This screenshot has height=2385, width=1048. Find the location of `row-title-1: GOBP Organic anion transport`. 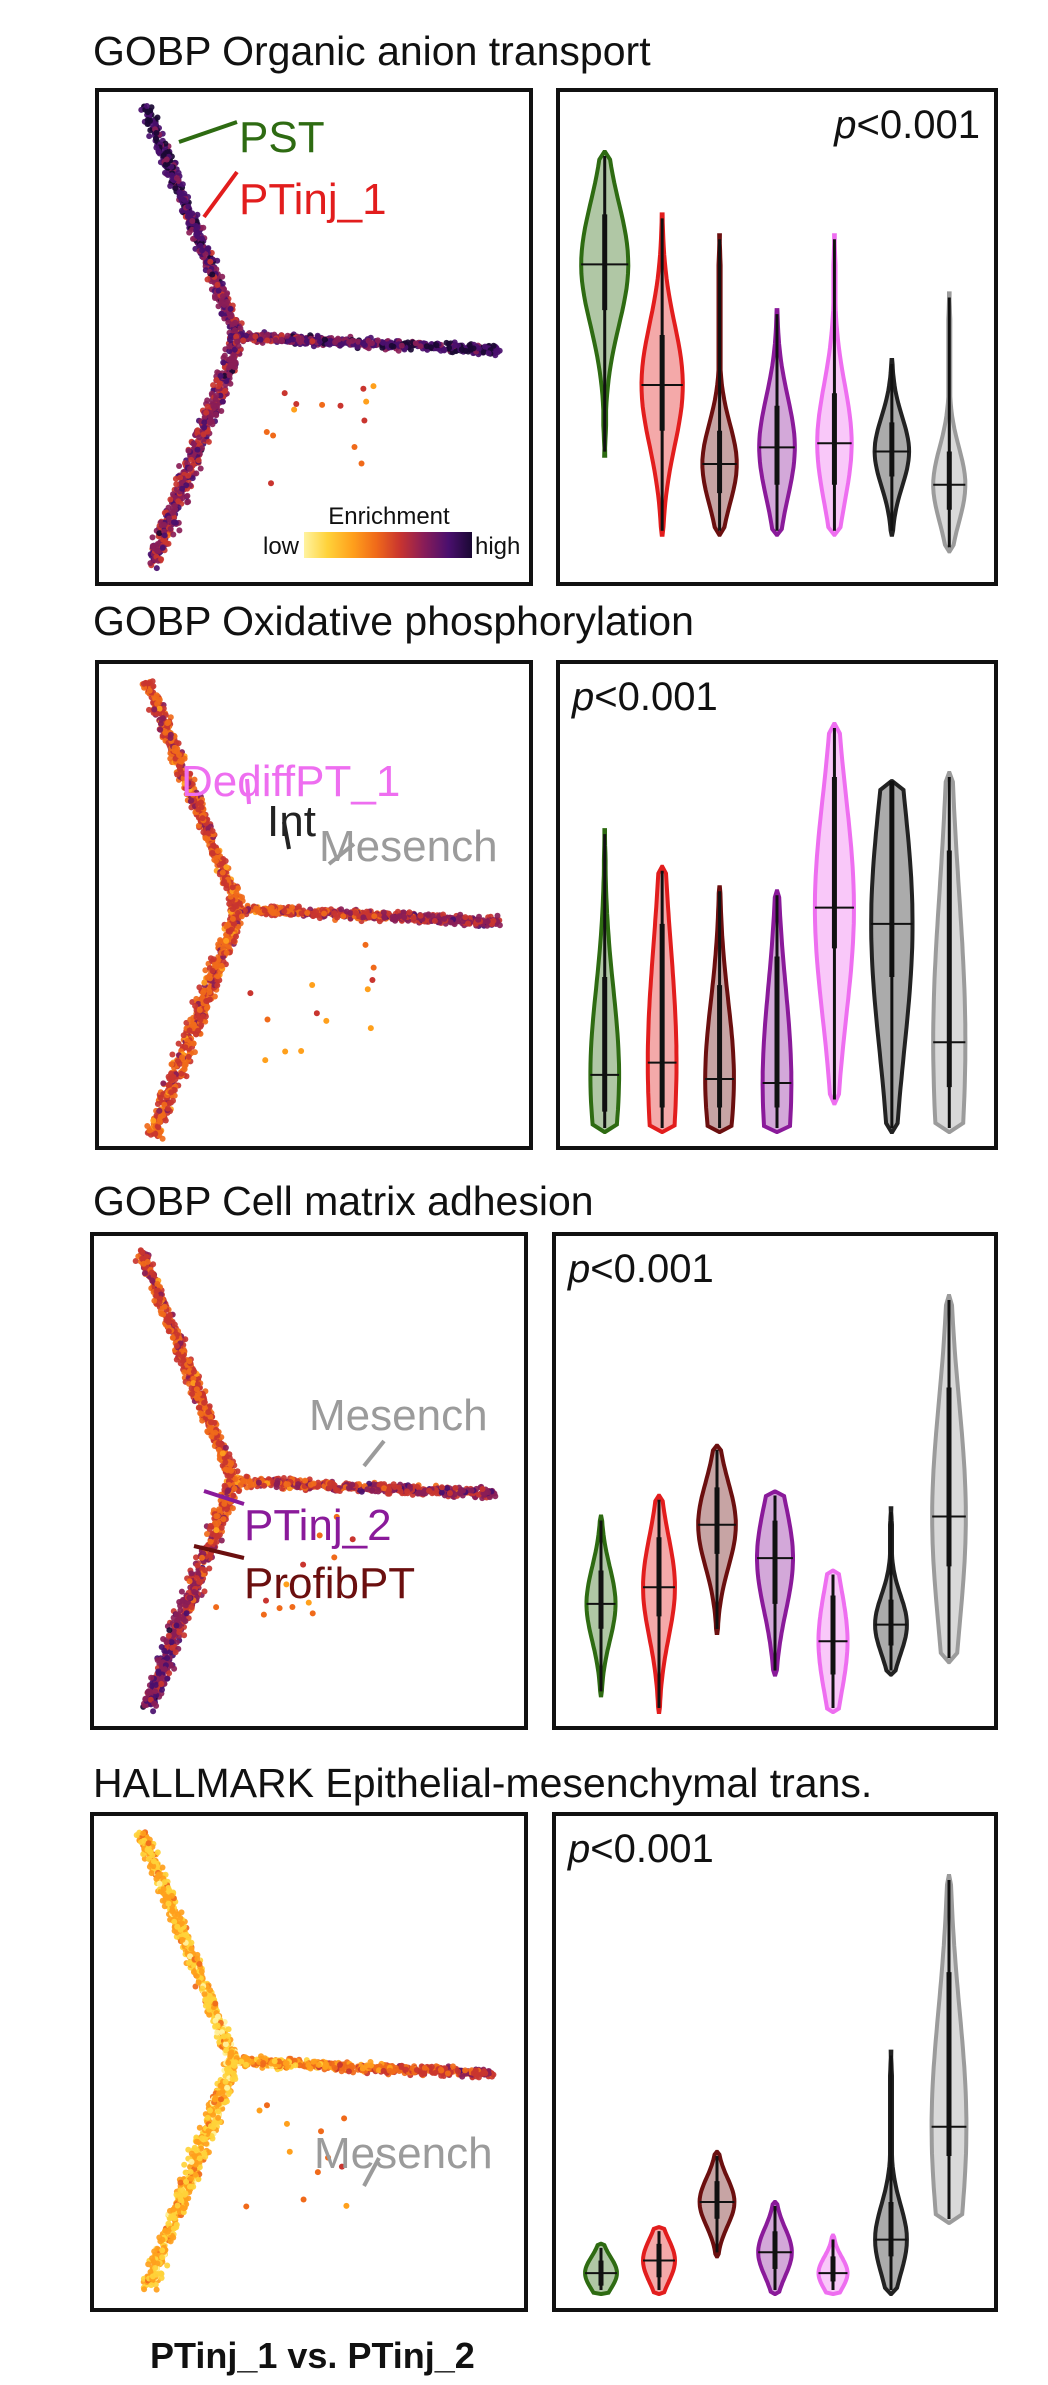

row-title-1: GOBP Organic anion transport is located at coordinates (372, 51).